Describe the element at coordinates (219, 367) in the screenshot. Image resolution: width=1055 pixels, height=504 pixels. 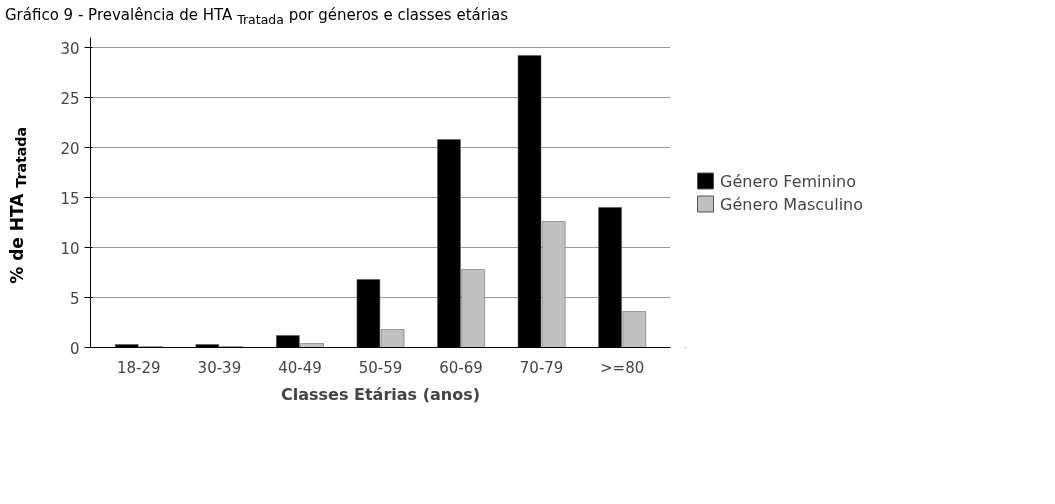
I see `x-tick-label: 30-39` at that location.